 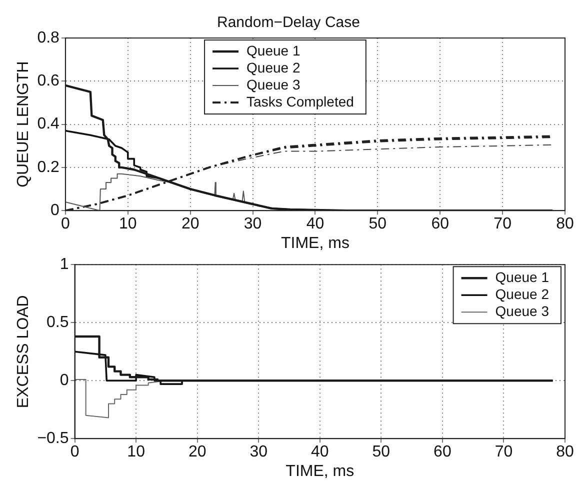 I want to click on y-tick-label: −0.5, so click(x=53, y=439).